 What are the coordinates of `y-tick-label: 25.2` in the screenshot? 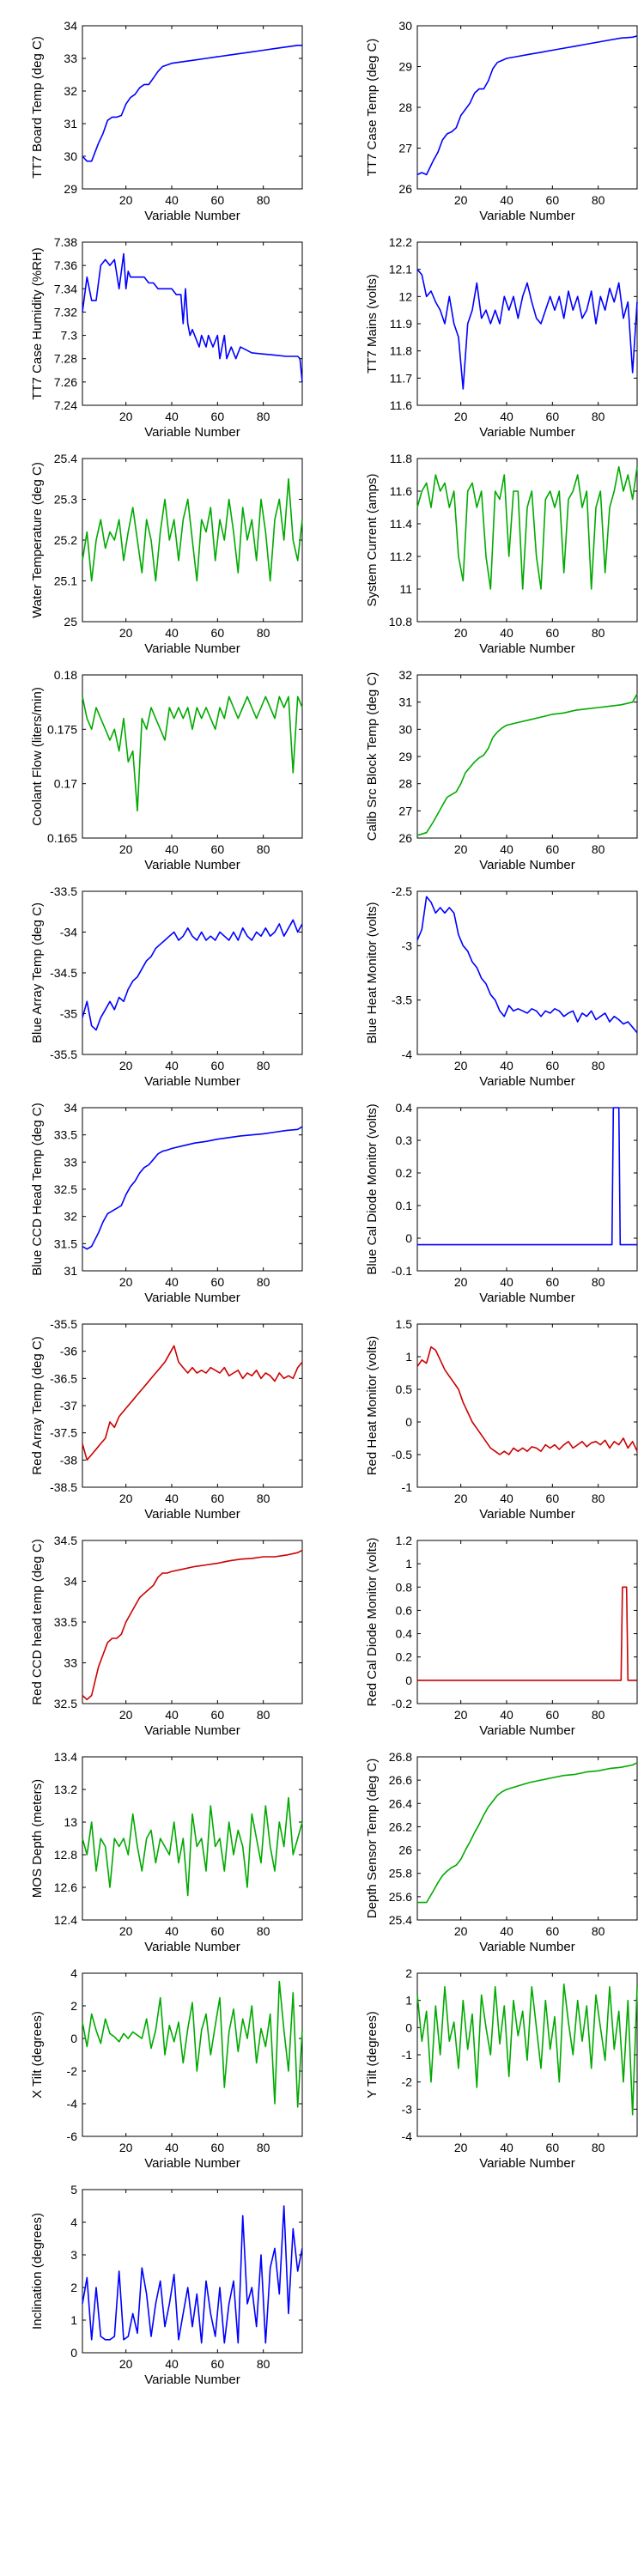 It's located at (66, 540).